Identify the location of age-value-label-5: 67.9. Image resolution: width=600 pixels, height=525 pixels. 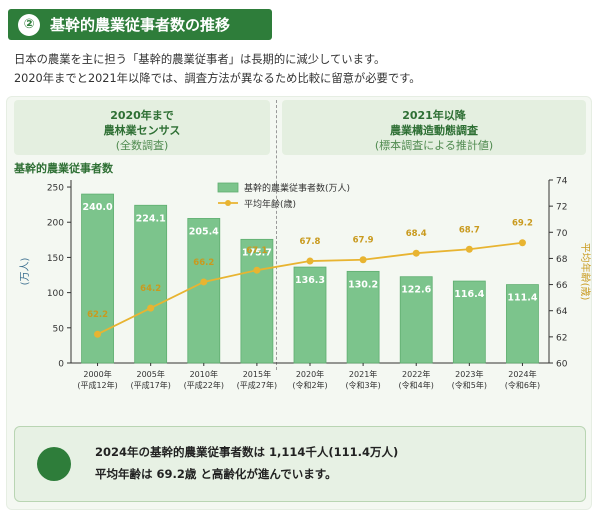
(363, 241).